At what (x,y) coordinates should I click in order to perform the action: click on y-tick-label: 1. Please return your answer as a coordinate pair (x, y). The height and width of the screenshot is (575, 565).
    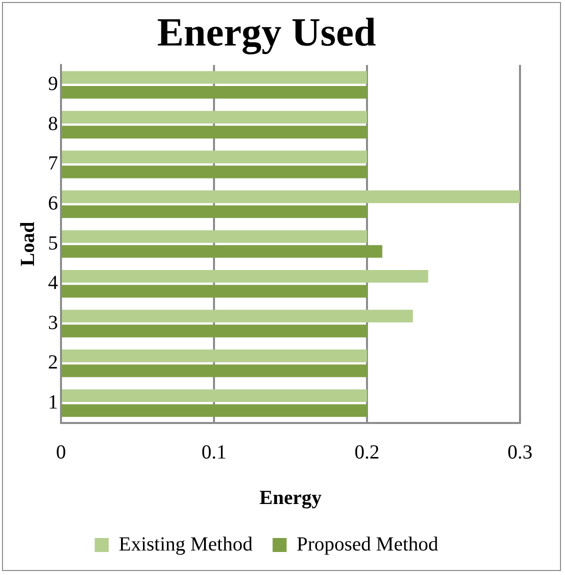
    Looking at the image, I should click on (53, 402).